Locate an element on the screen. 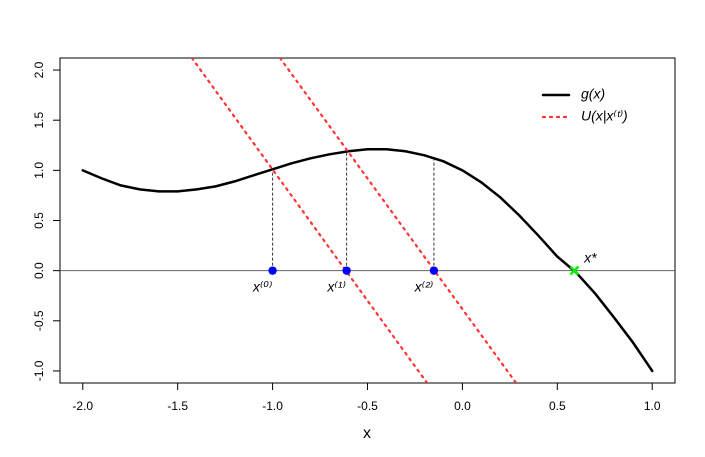  y-tick-label: 2.0 is located at coordinates (39, 69).